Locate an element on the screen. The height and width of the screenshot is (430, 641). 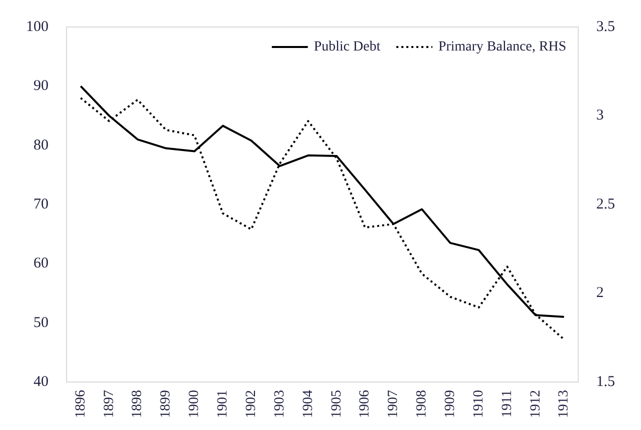
x-tick-label: 1899 is located at coordinates (166, 404).